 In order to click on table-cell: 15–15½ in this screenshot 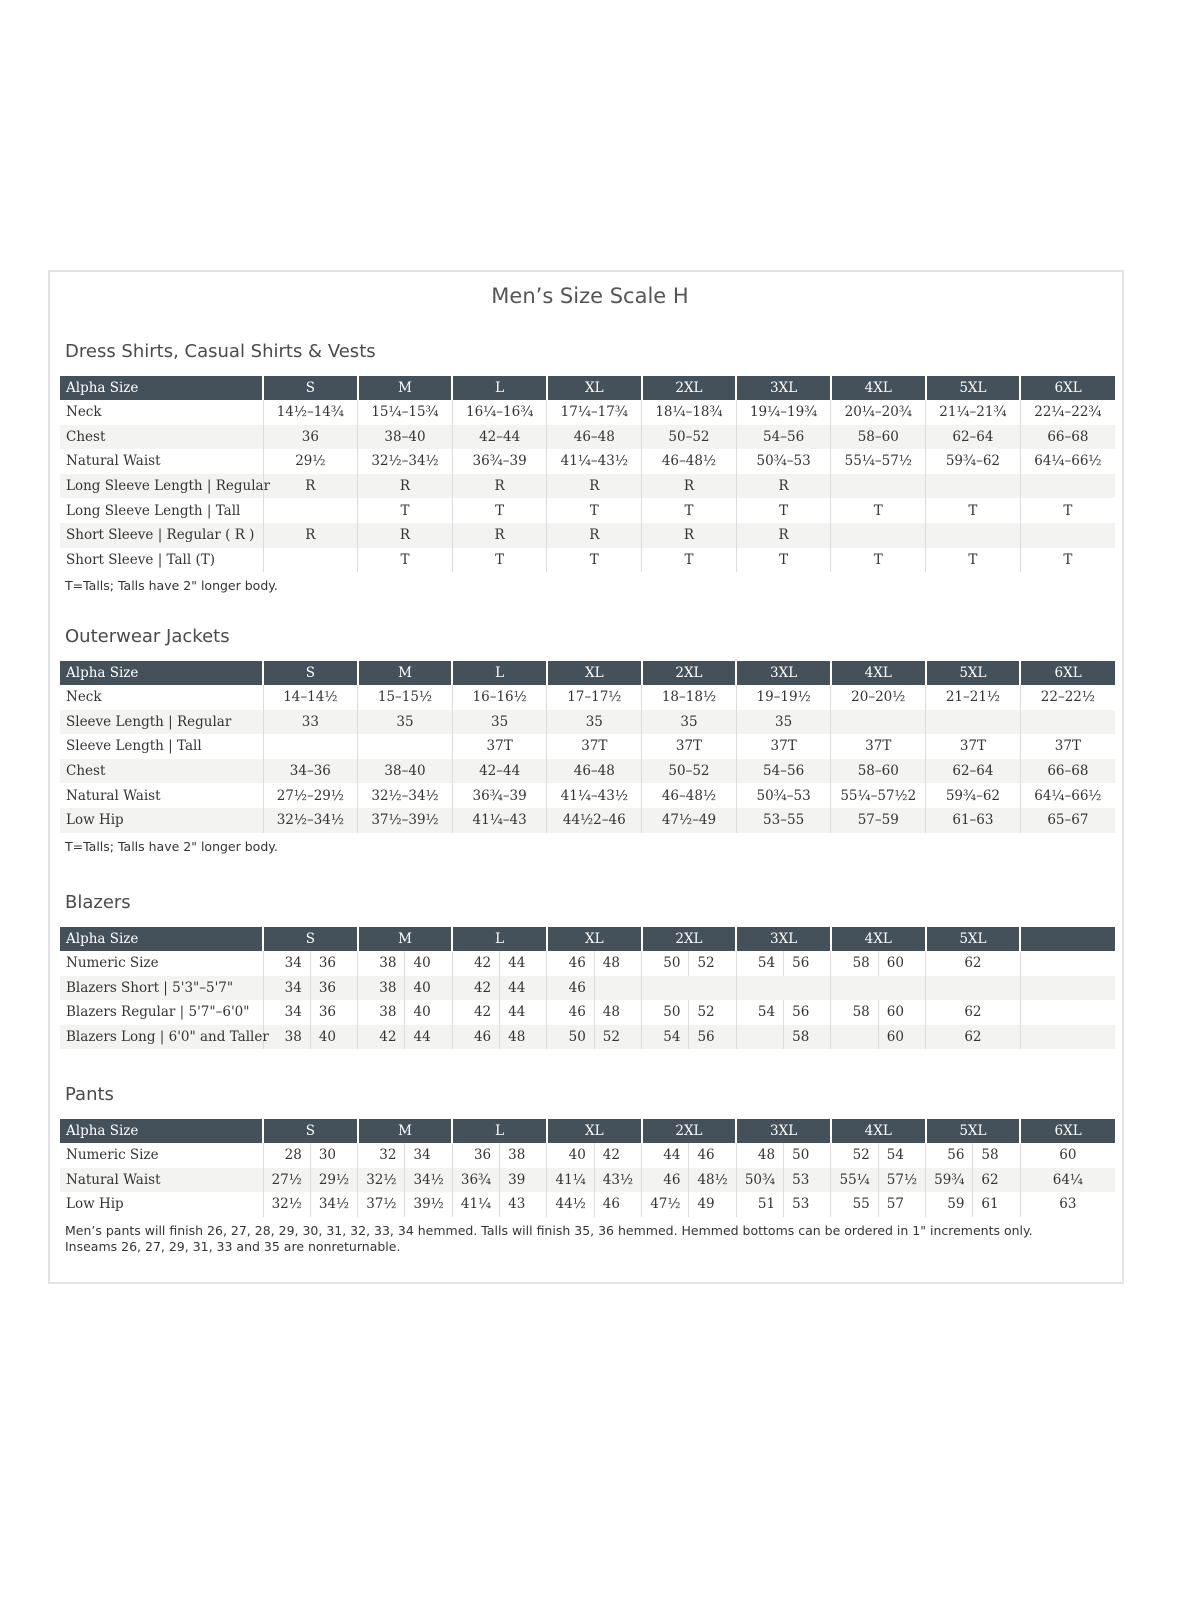, I will do `click(405, 697)`.